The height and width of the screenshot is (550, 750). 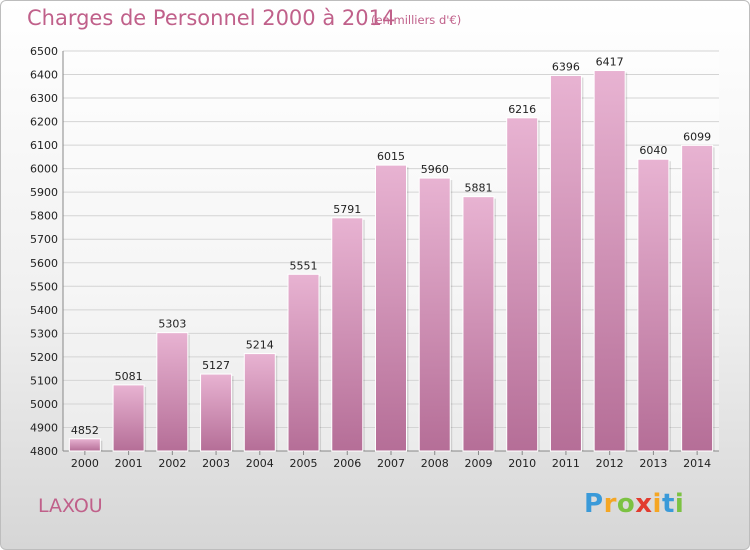 I want to click on data-label: 6099, so click(x=697, y=136).